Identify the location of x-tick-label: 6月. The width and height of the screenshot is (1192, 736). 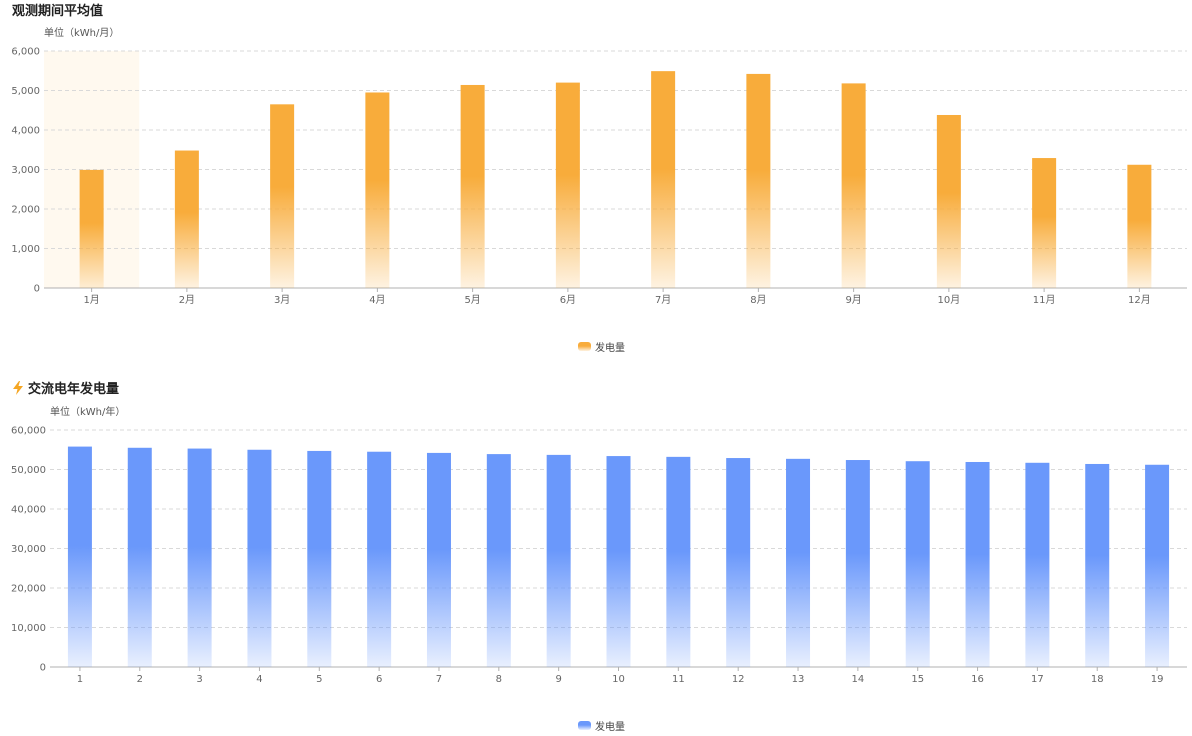
(568, 300).